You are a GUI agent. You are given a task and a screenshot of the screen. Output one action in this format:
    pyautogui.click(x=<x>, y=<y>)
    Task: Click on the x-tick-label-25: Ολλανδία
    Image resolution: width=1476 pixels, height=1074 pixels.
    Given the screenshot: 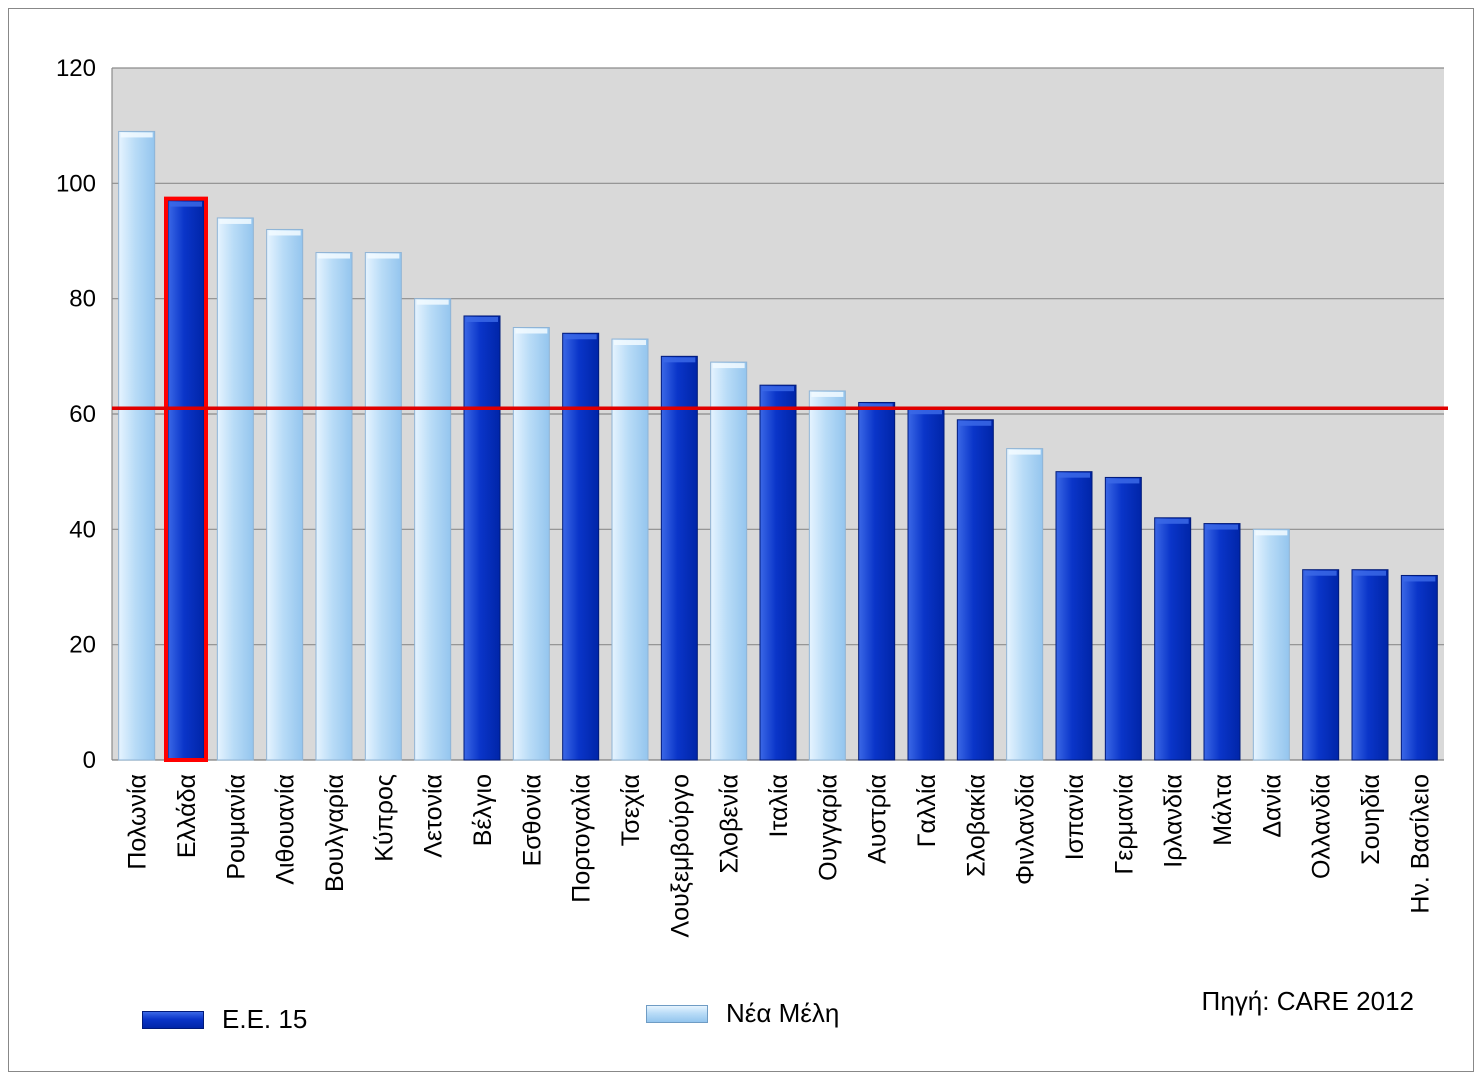 What is the action you would take?
    pyautogui.click(x=1322, y=826)
    